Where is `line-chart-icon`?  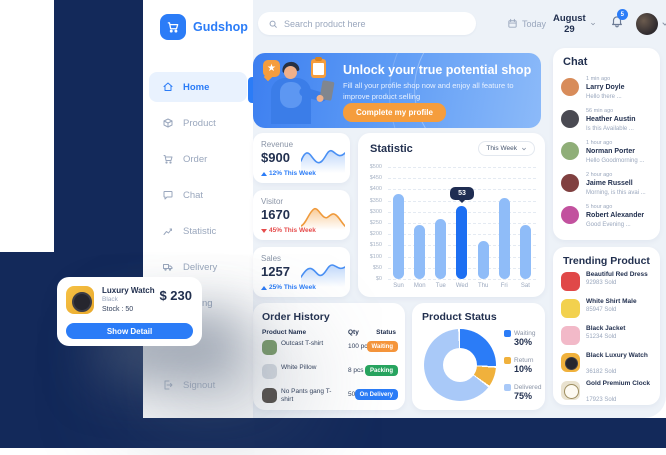
line-chart-icon is located at coordinates (168, 231).